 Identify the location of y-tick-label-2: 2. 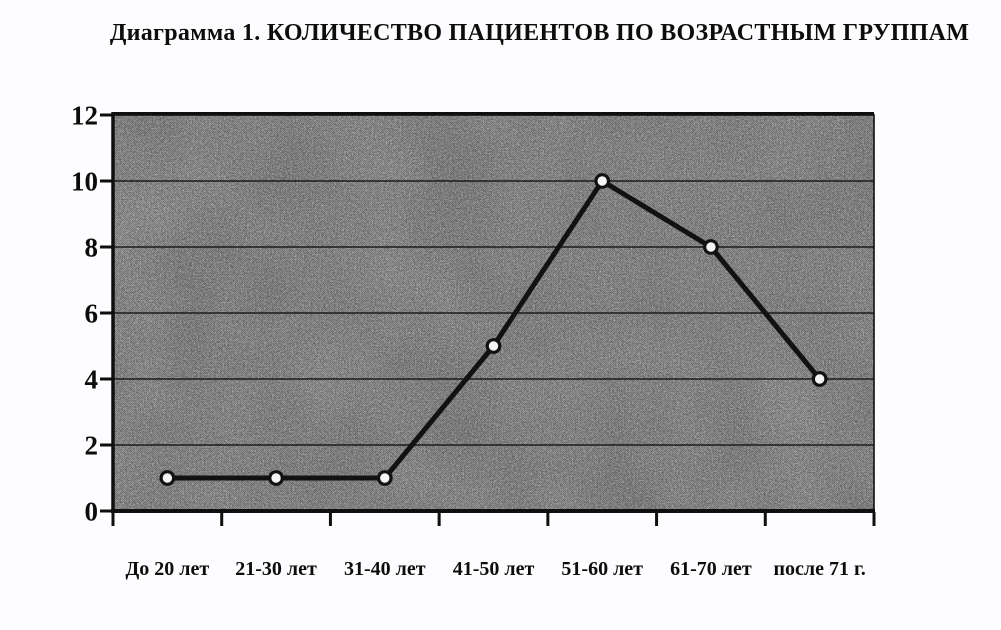
(92, 446).